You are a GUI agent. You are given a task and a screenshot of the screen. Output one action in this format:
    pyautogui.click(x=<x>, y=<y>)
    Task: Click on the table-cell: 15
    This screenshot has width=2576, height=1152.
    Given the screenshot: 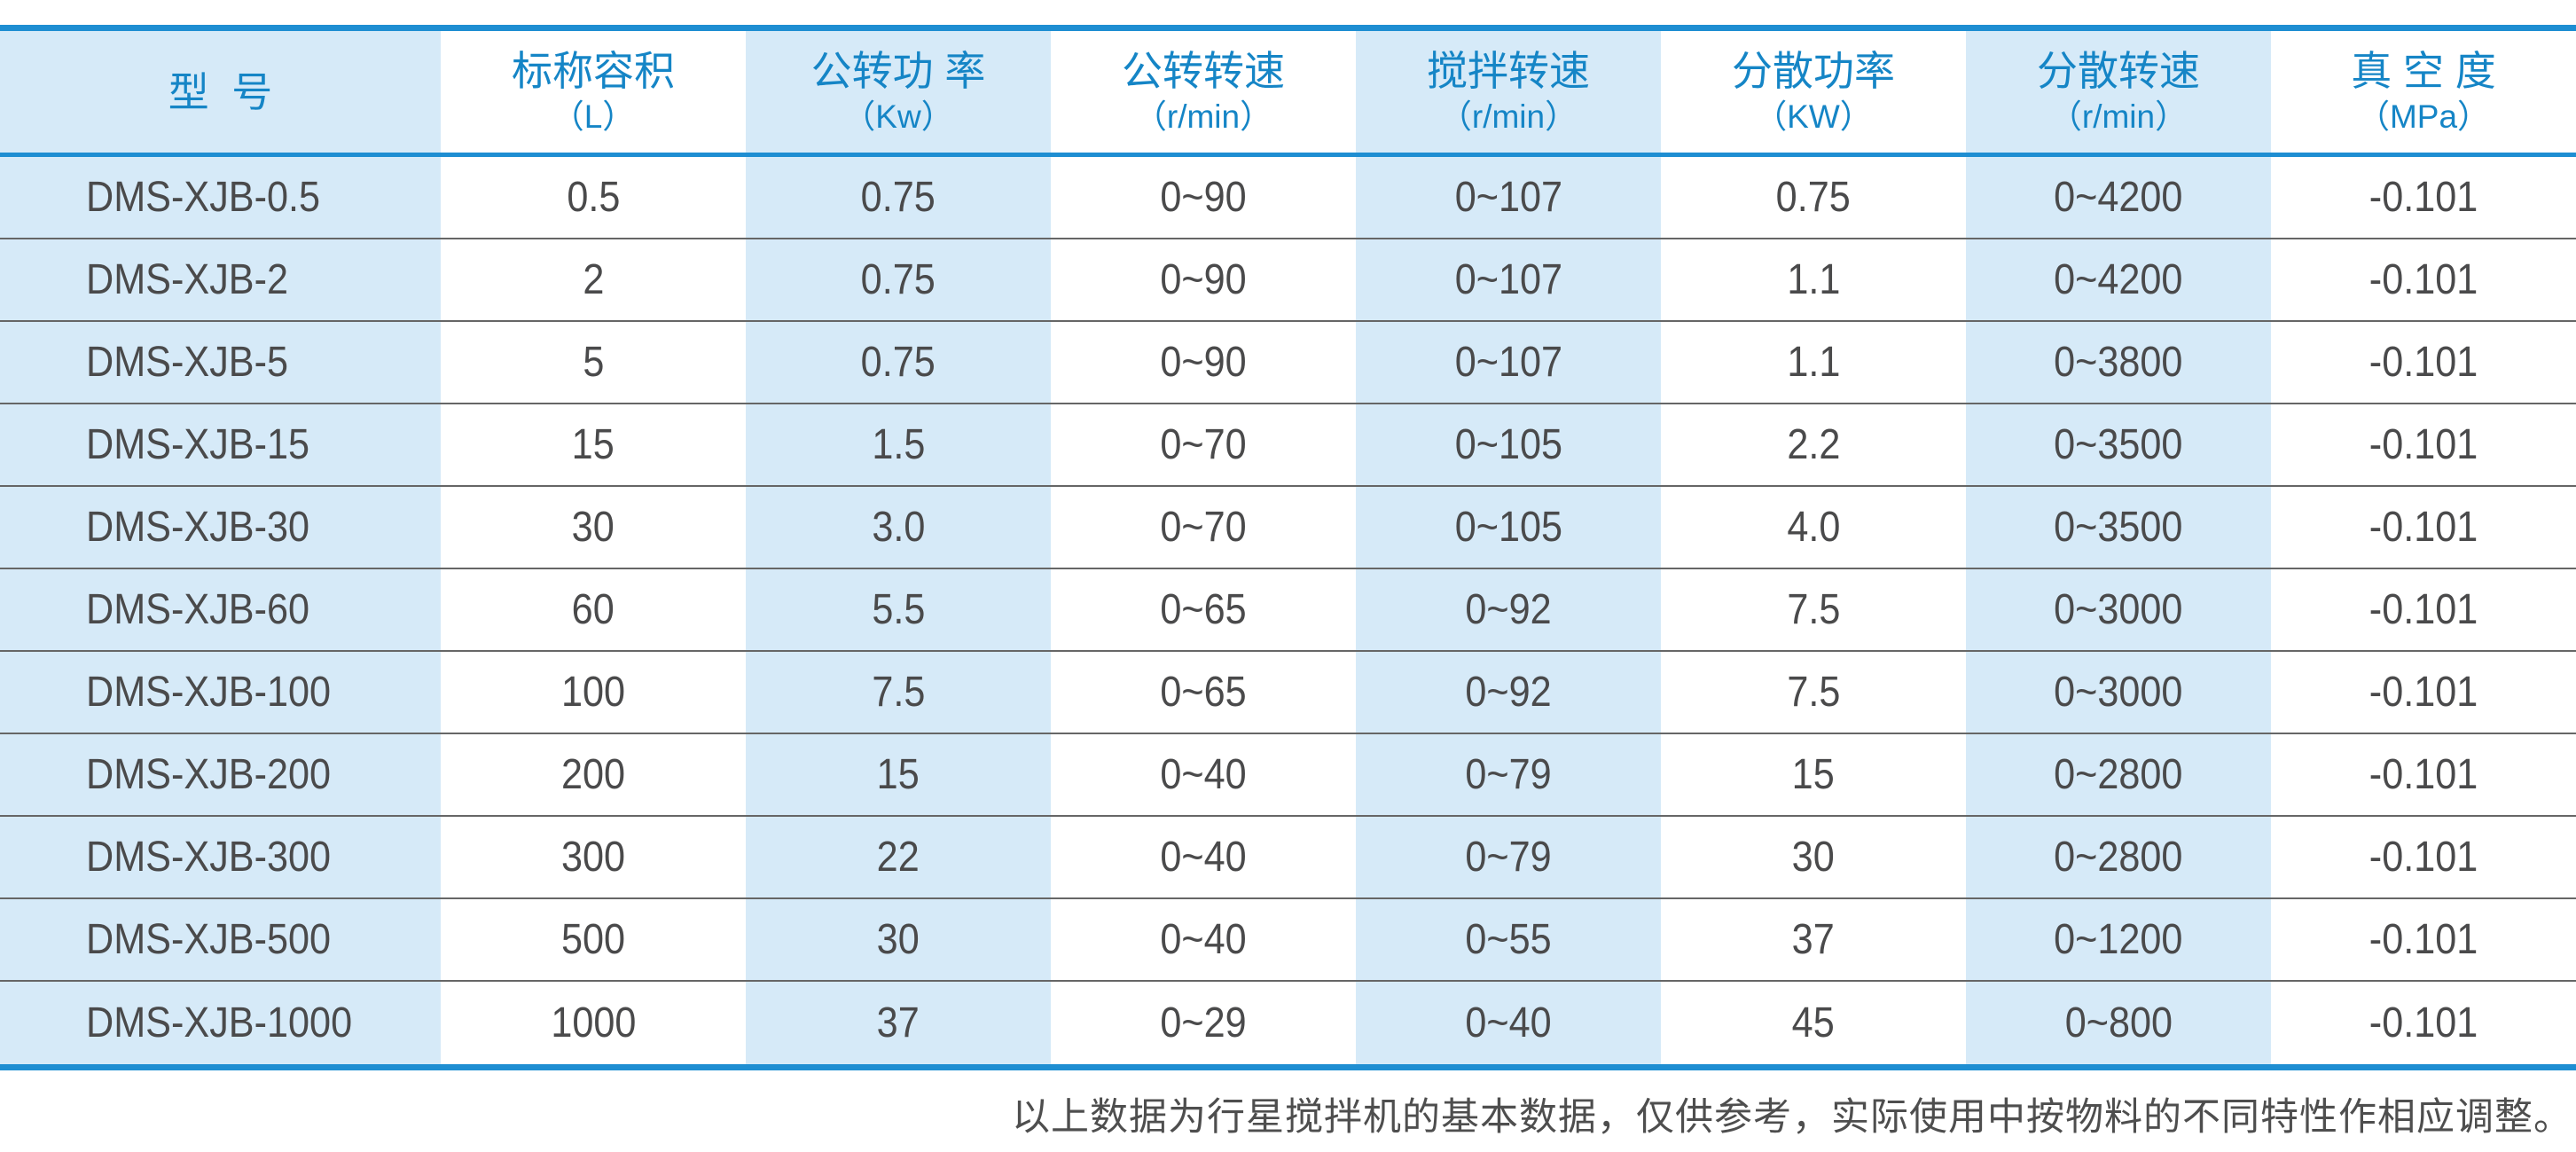 What is the action you would take?
    pyautogui.click(x=1813, y=775)
    